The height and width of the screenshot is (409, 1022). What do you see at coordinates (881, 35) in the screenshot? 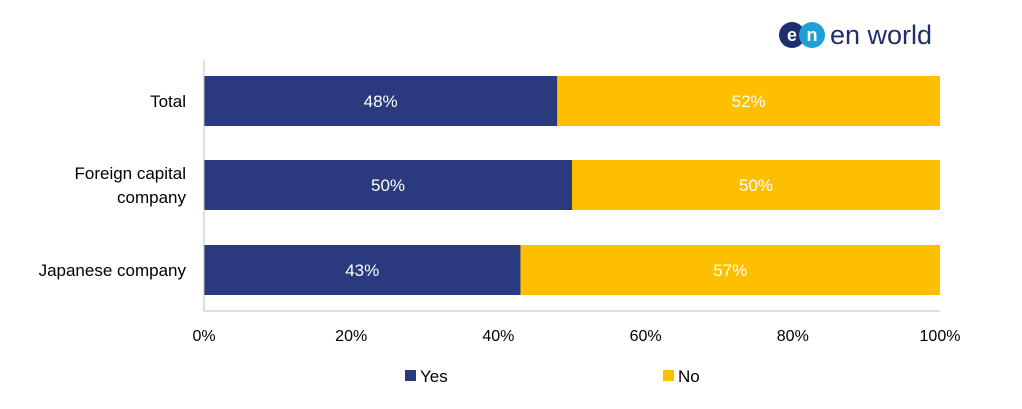
I see `logo-wordmark: en world` at bounding box center [881, 35].